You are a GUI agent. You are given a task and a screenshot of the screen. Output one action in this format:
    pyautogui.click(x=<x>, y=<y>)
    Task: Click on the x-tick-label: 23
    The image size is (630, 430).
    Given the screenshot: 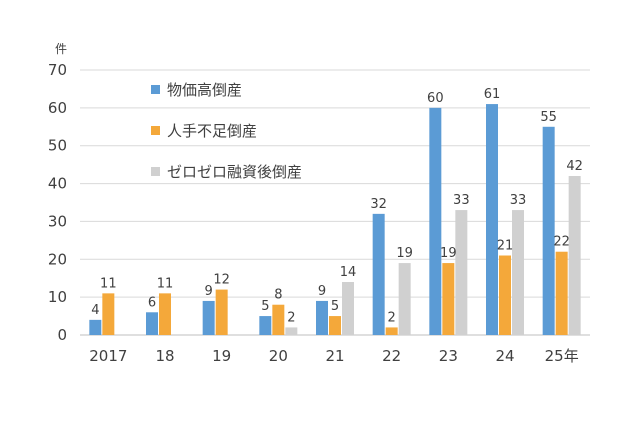 What is the action you would take?
    pyautogui.click(x=448, y=356)
    